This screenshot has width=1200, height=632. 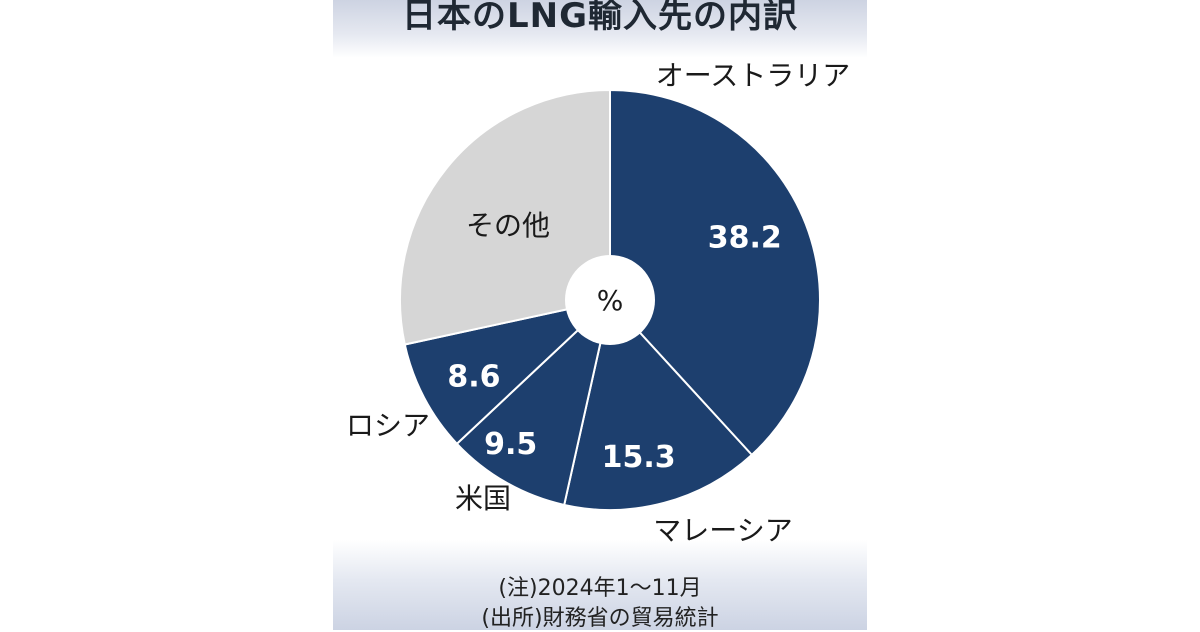 I want to click on chart-title: 日本のLNG輸入先の内訳, so click(x=600, y=18).